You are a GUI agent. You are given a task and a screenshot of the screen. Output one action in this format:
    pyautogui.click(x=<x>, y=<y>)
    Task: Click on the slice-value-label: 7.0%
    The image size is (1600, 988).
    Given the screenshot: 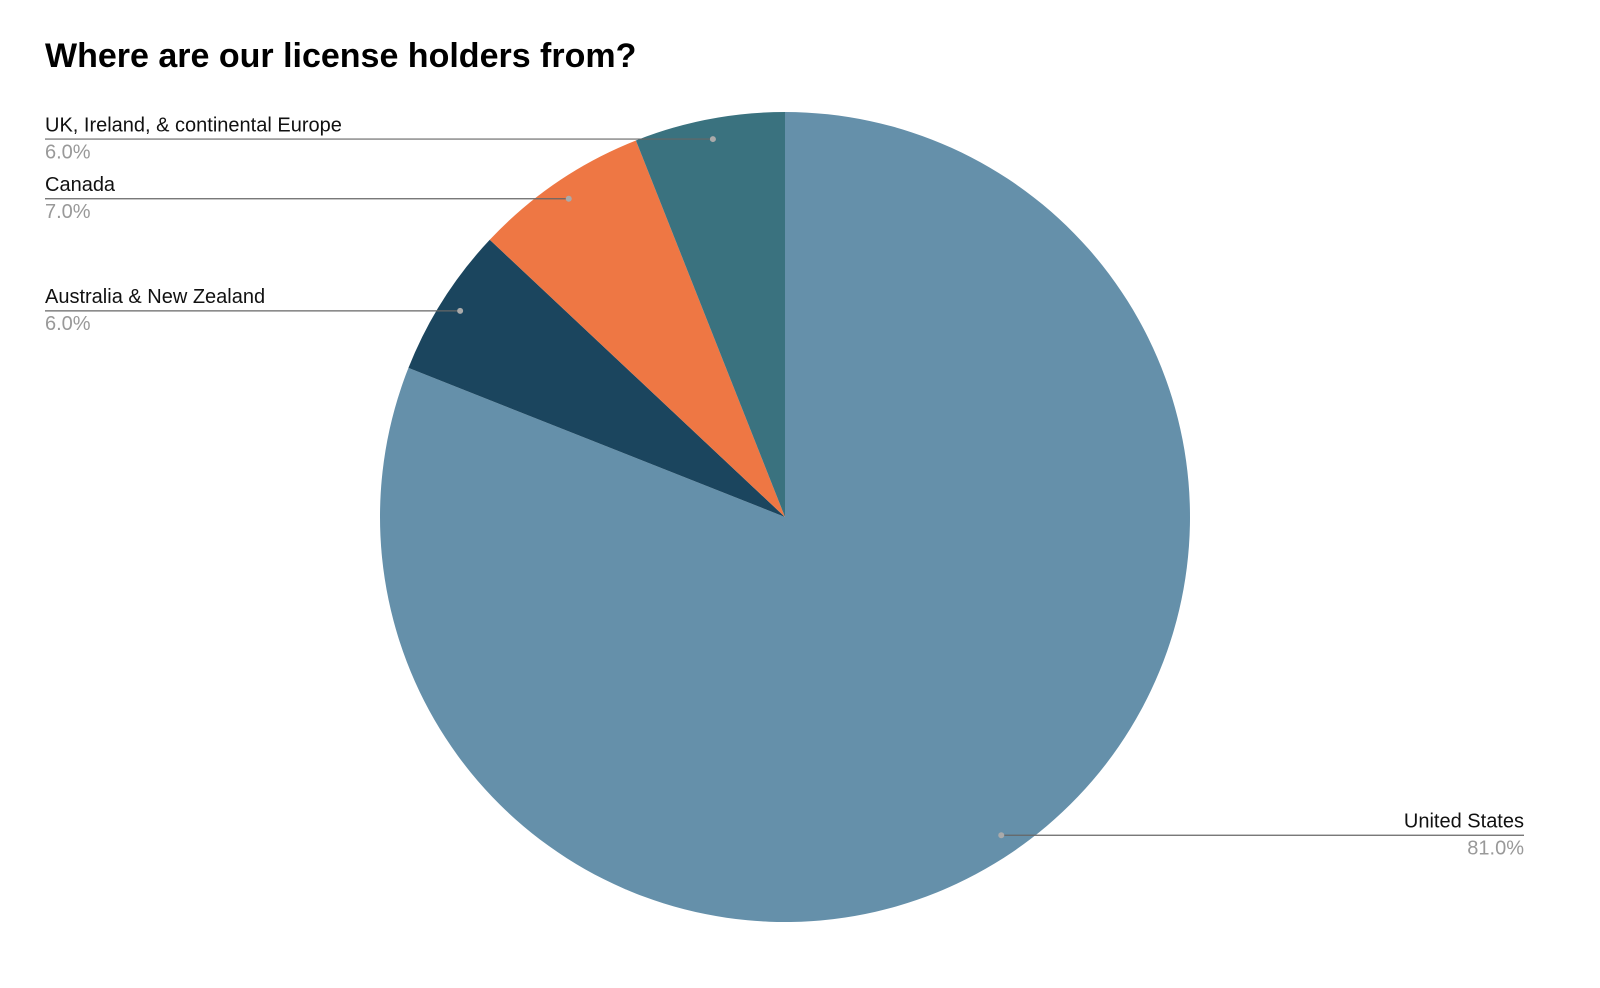 What is the action you would take?
    pyautogui.click(x=68, y=212)
    